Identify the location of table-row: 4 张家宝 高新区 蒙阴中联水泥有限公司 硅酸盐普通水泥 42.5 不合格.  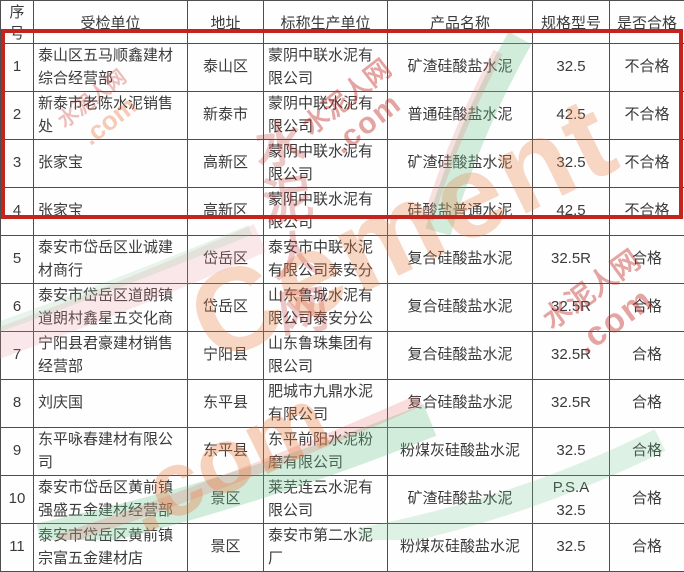
(342, 212).